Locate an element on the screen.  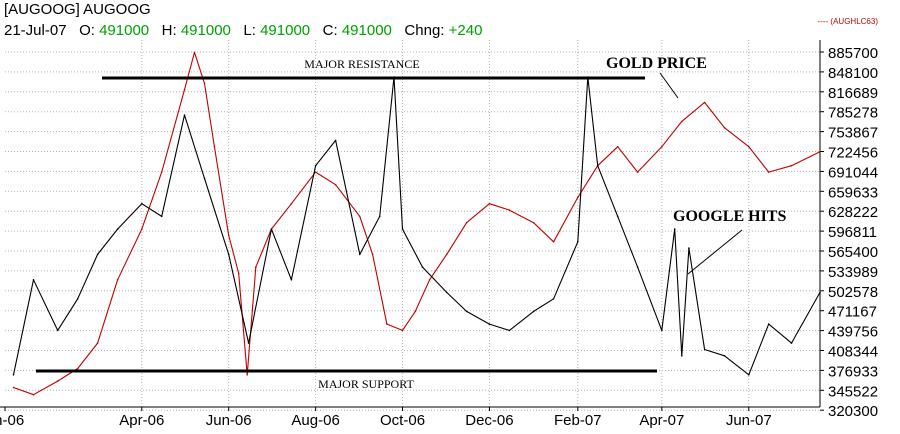
series-legend: ---- (AUGHLC63) is located at coordinates (847, 21).